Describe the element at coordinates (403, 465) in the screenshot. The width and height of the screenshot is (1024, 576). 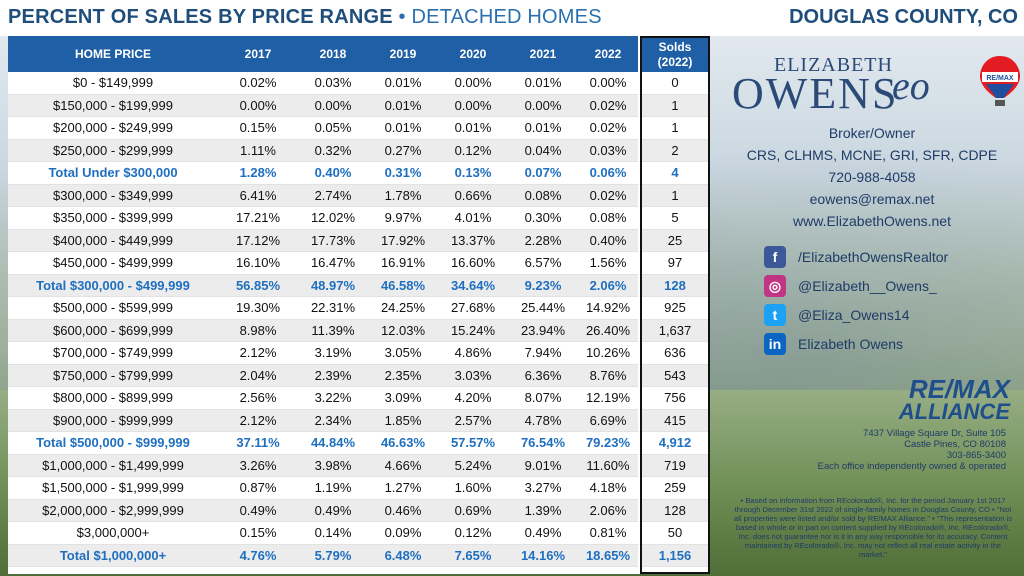
I see `percent-cell: 4.66%` at that location.